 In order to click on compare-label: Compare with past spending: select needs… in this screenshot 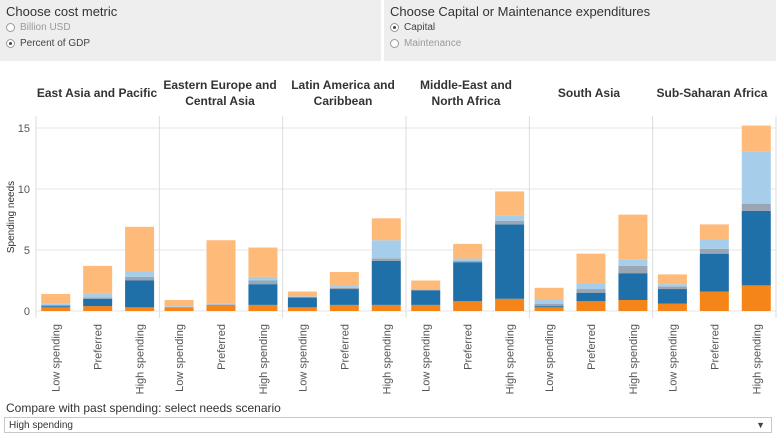, I will do `click(143, 408)`.